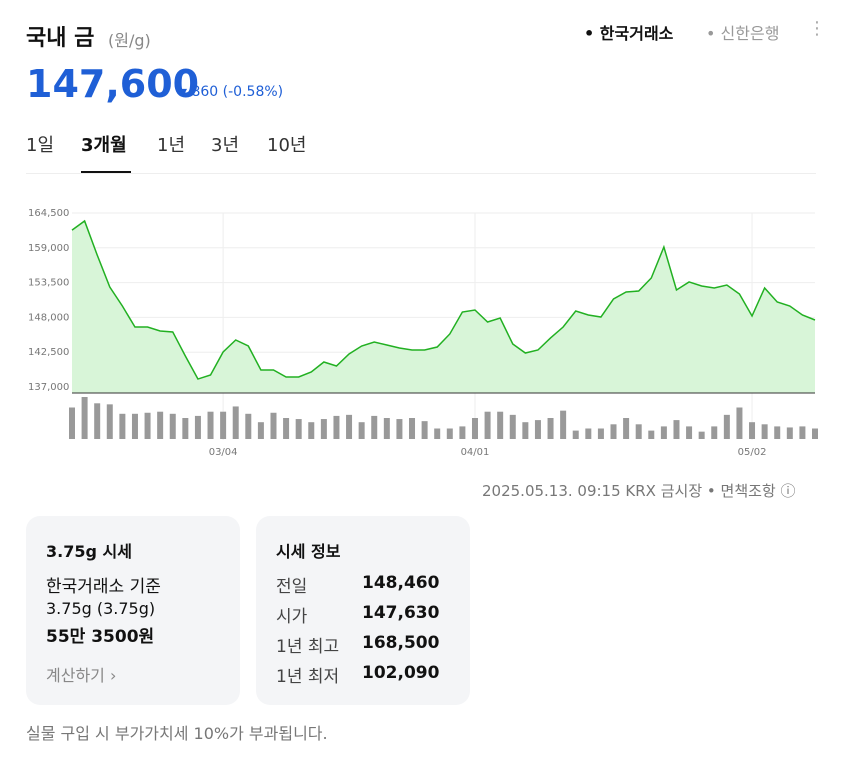 The image size is (842, 761). Describe the element at coordinates (48, 317) in the screenshot. I see `y-tick-label: 148,000` at that location.